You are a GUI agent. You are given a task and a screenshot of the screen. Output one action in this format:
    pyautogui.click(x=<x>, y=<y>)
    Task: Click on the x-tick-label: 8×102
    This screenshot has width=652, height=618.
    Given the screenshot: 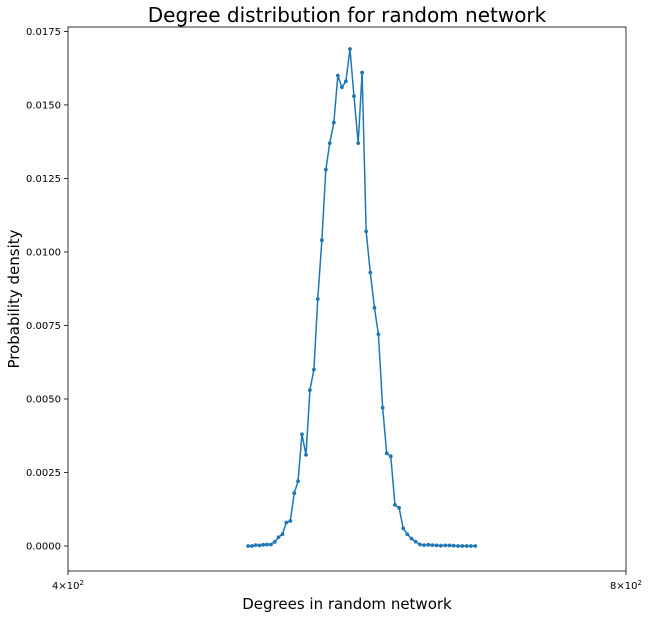 What is the action you would take?
    pyautogui.click(x=626, y=585)
    